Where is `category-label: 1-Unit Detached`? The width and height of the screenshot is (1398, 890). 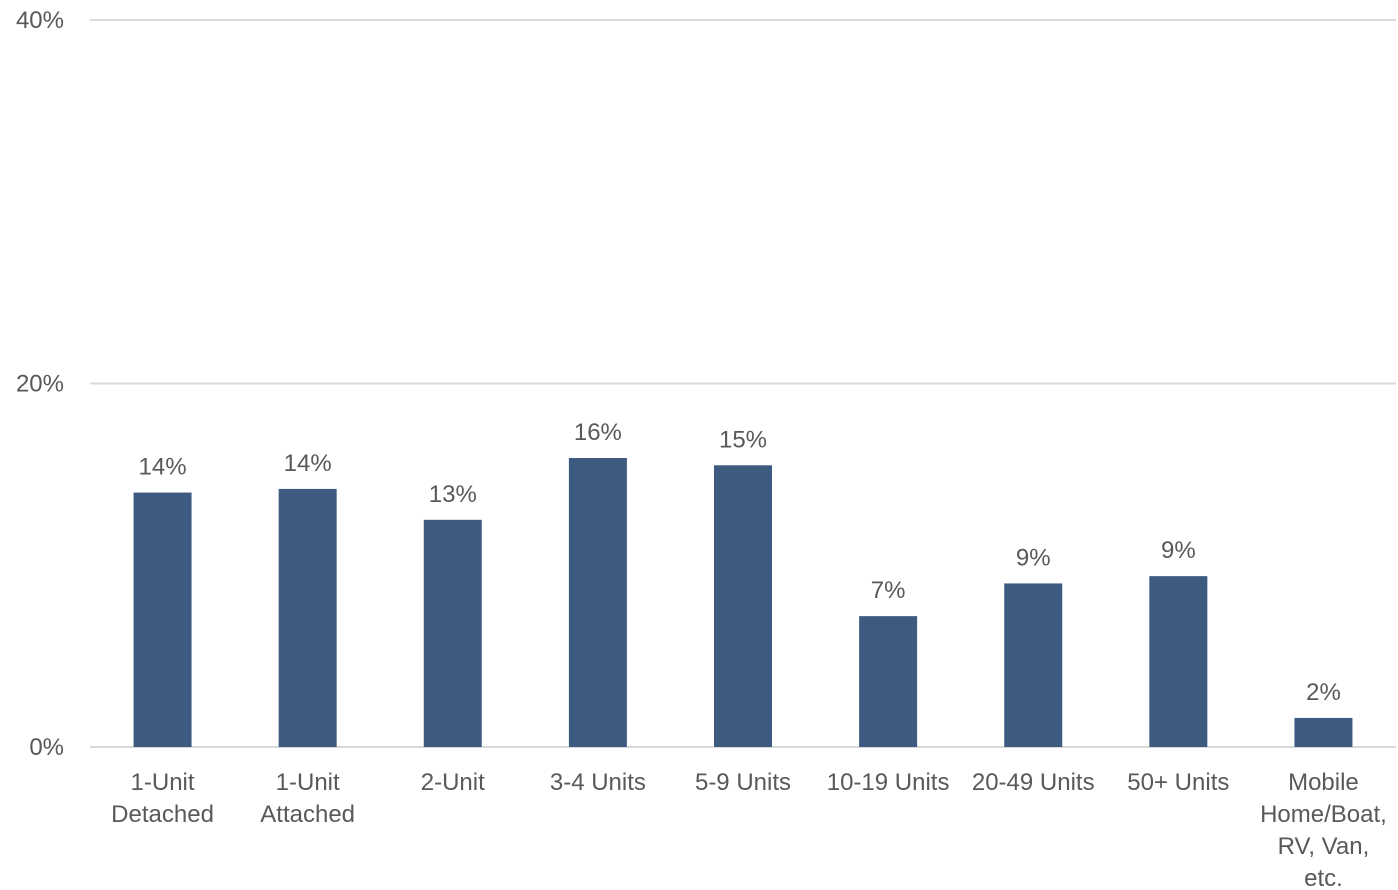 category-label: 1-Unit Detached is located at coordinates (162, 798).